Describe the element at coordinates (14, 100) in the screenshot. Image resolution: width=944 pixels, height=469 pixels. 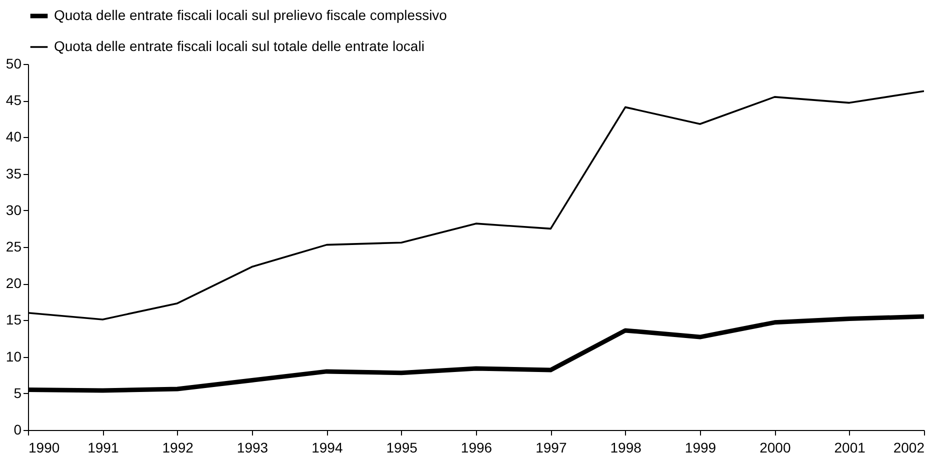
I see `y-tick-label: 45` at that location.